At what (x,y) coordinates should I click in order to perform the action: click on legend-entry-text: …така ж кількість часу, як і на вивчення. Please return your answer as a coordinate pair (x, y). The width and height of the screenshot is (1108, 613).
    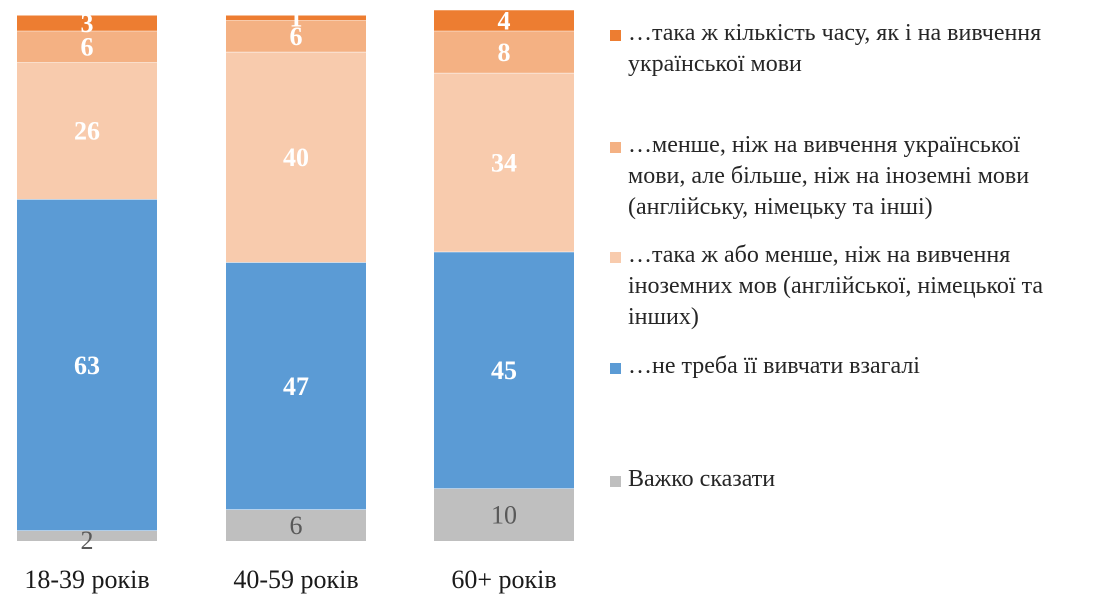
    Looking at the image, I should click on (834, 33).